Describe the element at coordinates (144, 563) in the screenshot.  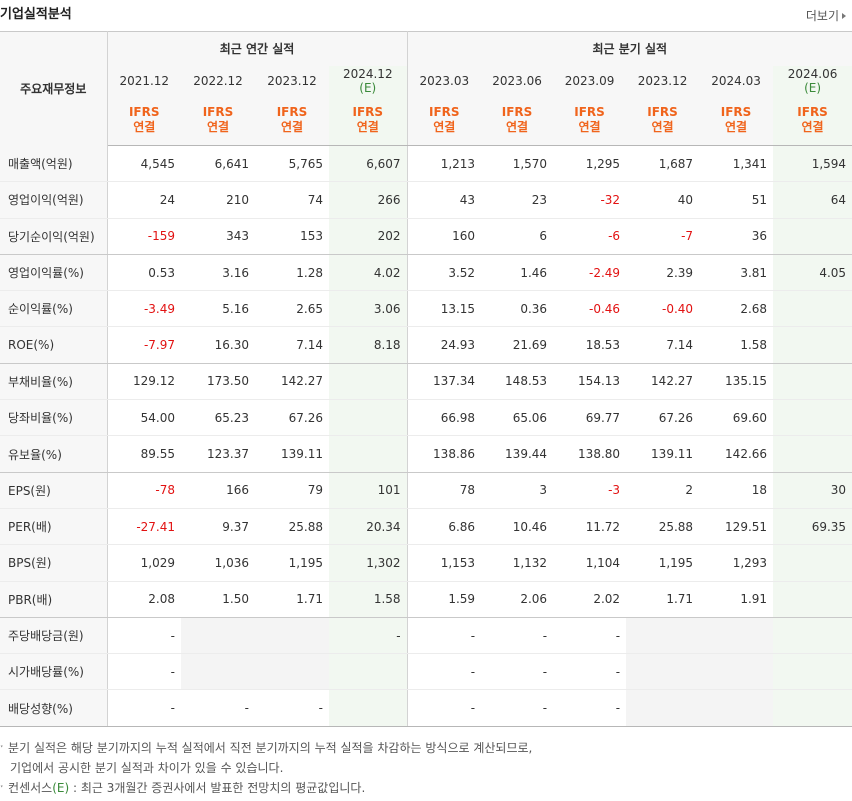
I see `data-cell: 1,029` at that location.